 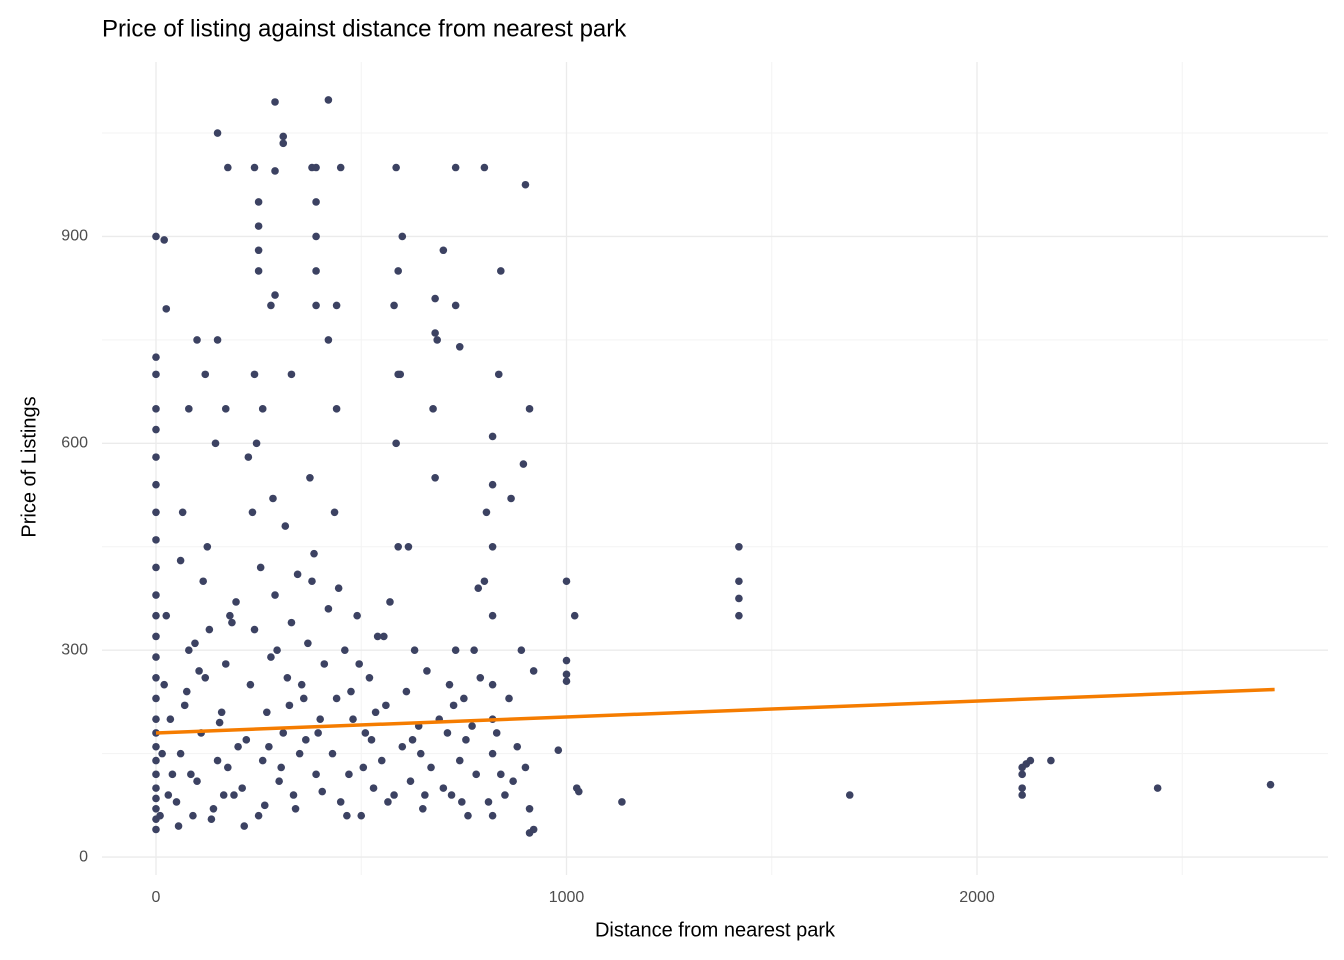 What do you see at coordinates (29, 466) in the screenshot?
I see `y-axis-title: Price of Listings` at bounding box center [29, 466].